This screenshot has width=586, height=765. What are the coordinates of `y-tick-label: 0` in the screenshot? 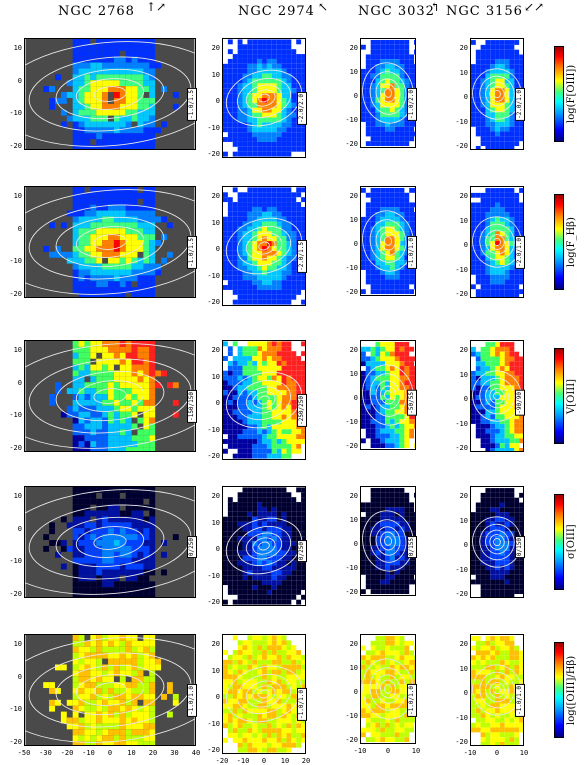 It's located at (350, 244).